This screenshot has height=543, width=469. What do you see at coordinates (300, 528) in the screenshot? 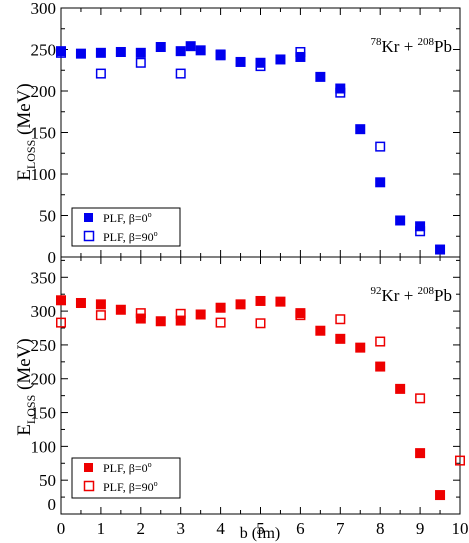
I see `bottom-xtick-label: 6` at bounding box center [300, 528].